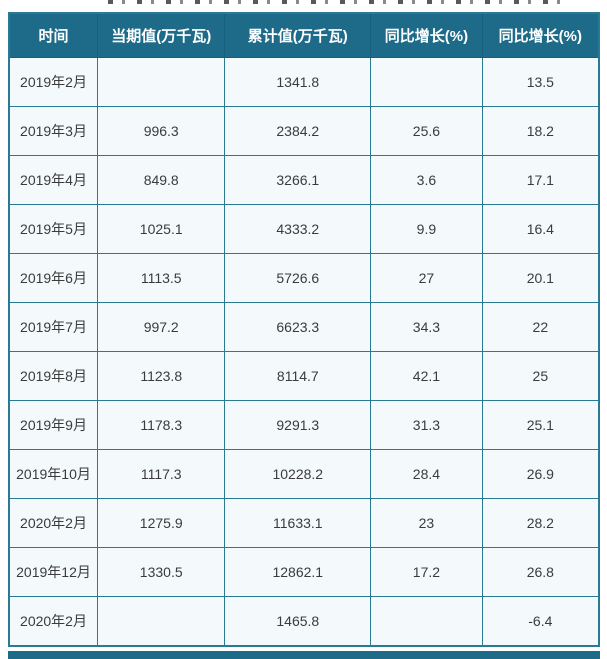  I want to click on table-cell-time: 2019年8月, so click(53, 376).